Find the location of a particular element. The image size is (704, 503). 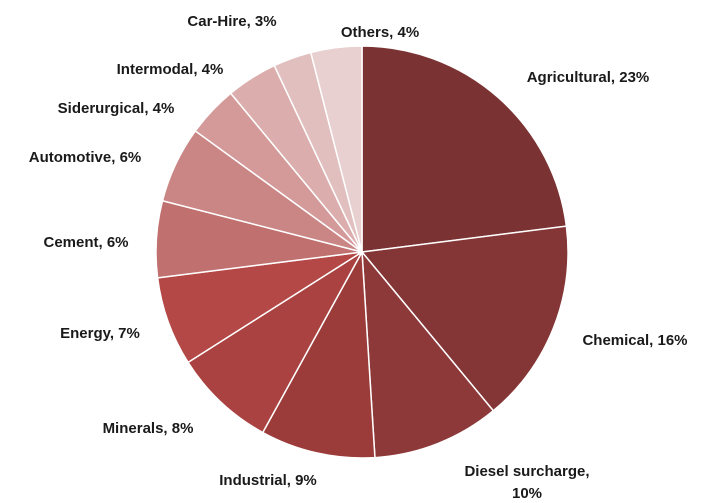

pie-slice-diesel-surcharge is located at coordinates (428, 354).